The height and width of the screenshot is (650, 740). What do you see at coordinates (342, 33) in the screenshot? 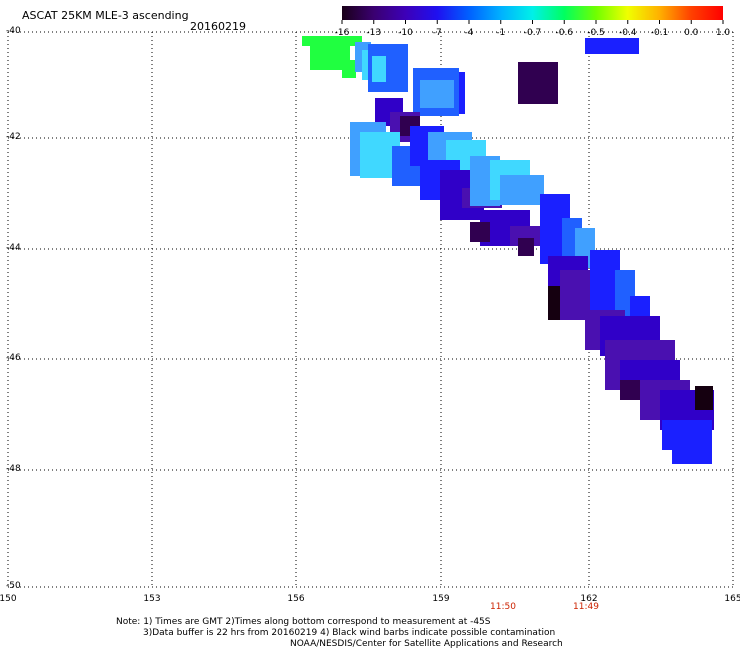
I see `colorbar-tick-label: -16` at bounding box center [342, 33].